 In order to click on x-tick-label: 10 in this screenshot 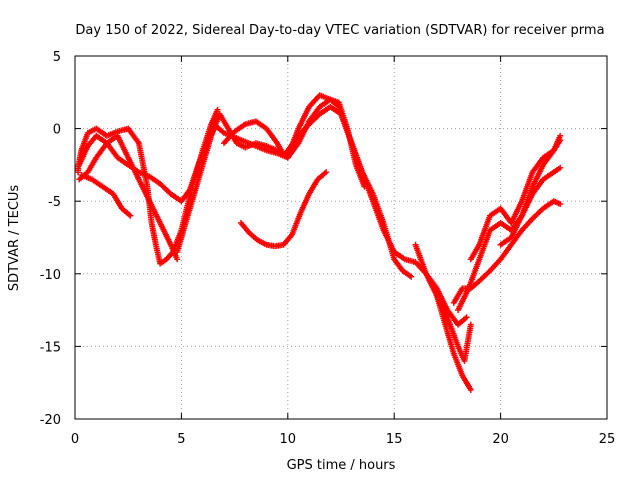, I will do `click(288, 439)`.